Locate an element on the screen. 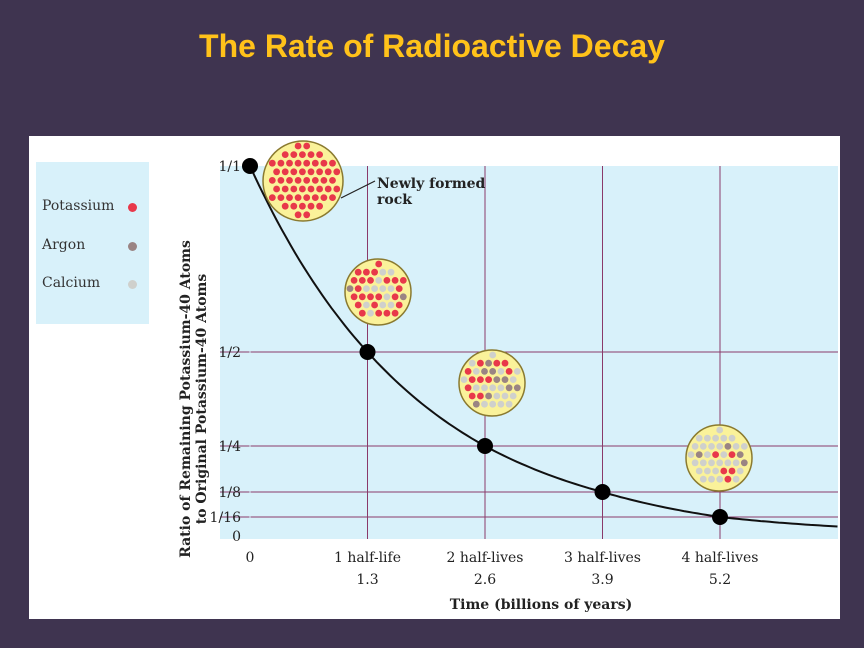 The image size is (864, 648). x-tick-sublabel: 5.2 is located at coordinates (720, 580).